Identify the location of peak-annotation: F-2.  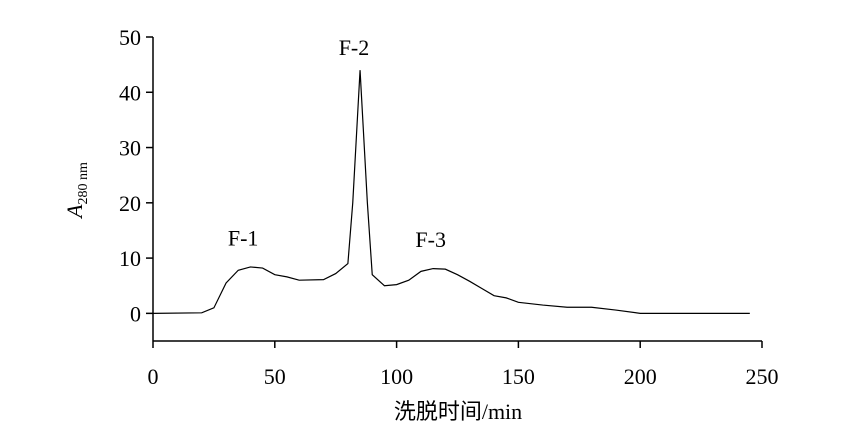
(354, 47).